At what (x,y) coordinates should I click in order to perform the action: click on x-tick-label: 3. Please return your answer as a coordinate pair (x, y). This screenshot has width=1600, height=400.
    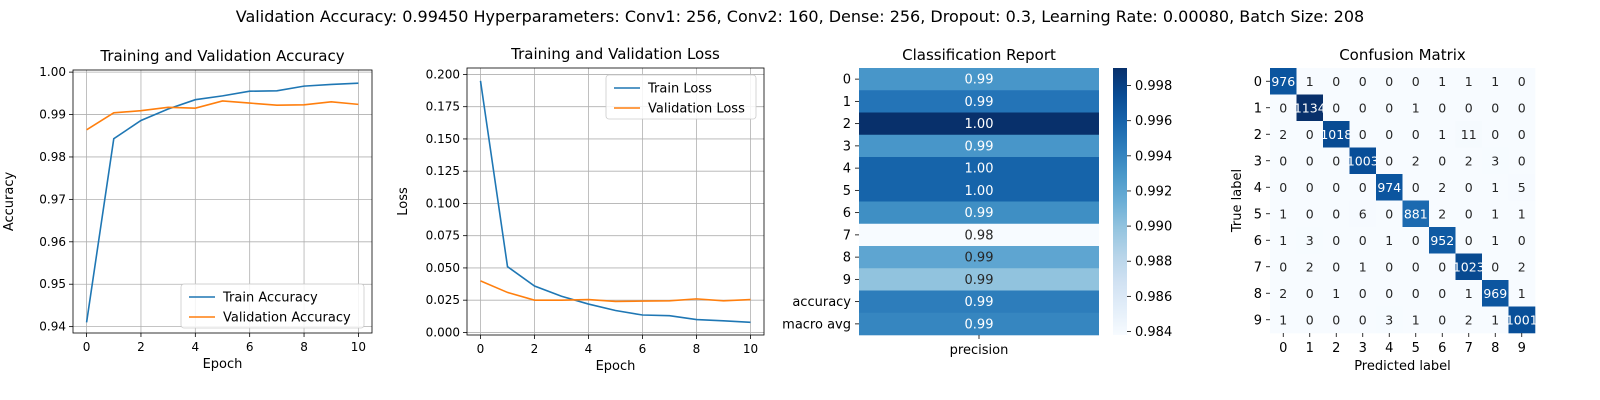
    Looking at the image, I should click on (1363, 348).